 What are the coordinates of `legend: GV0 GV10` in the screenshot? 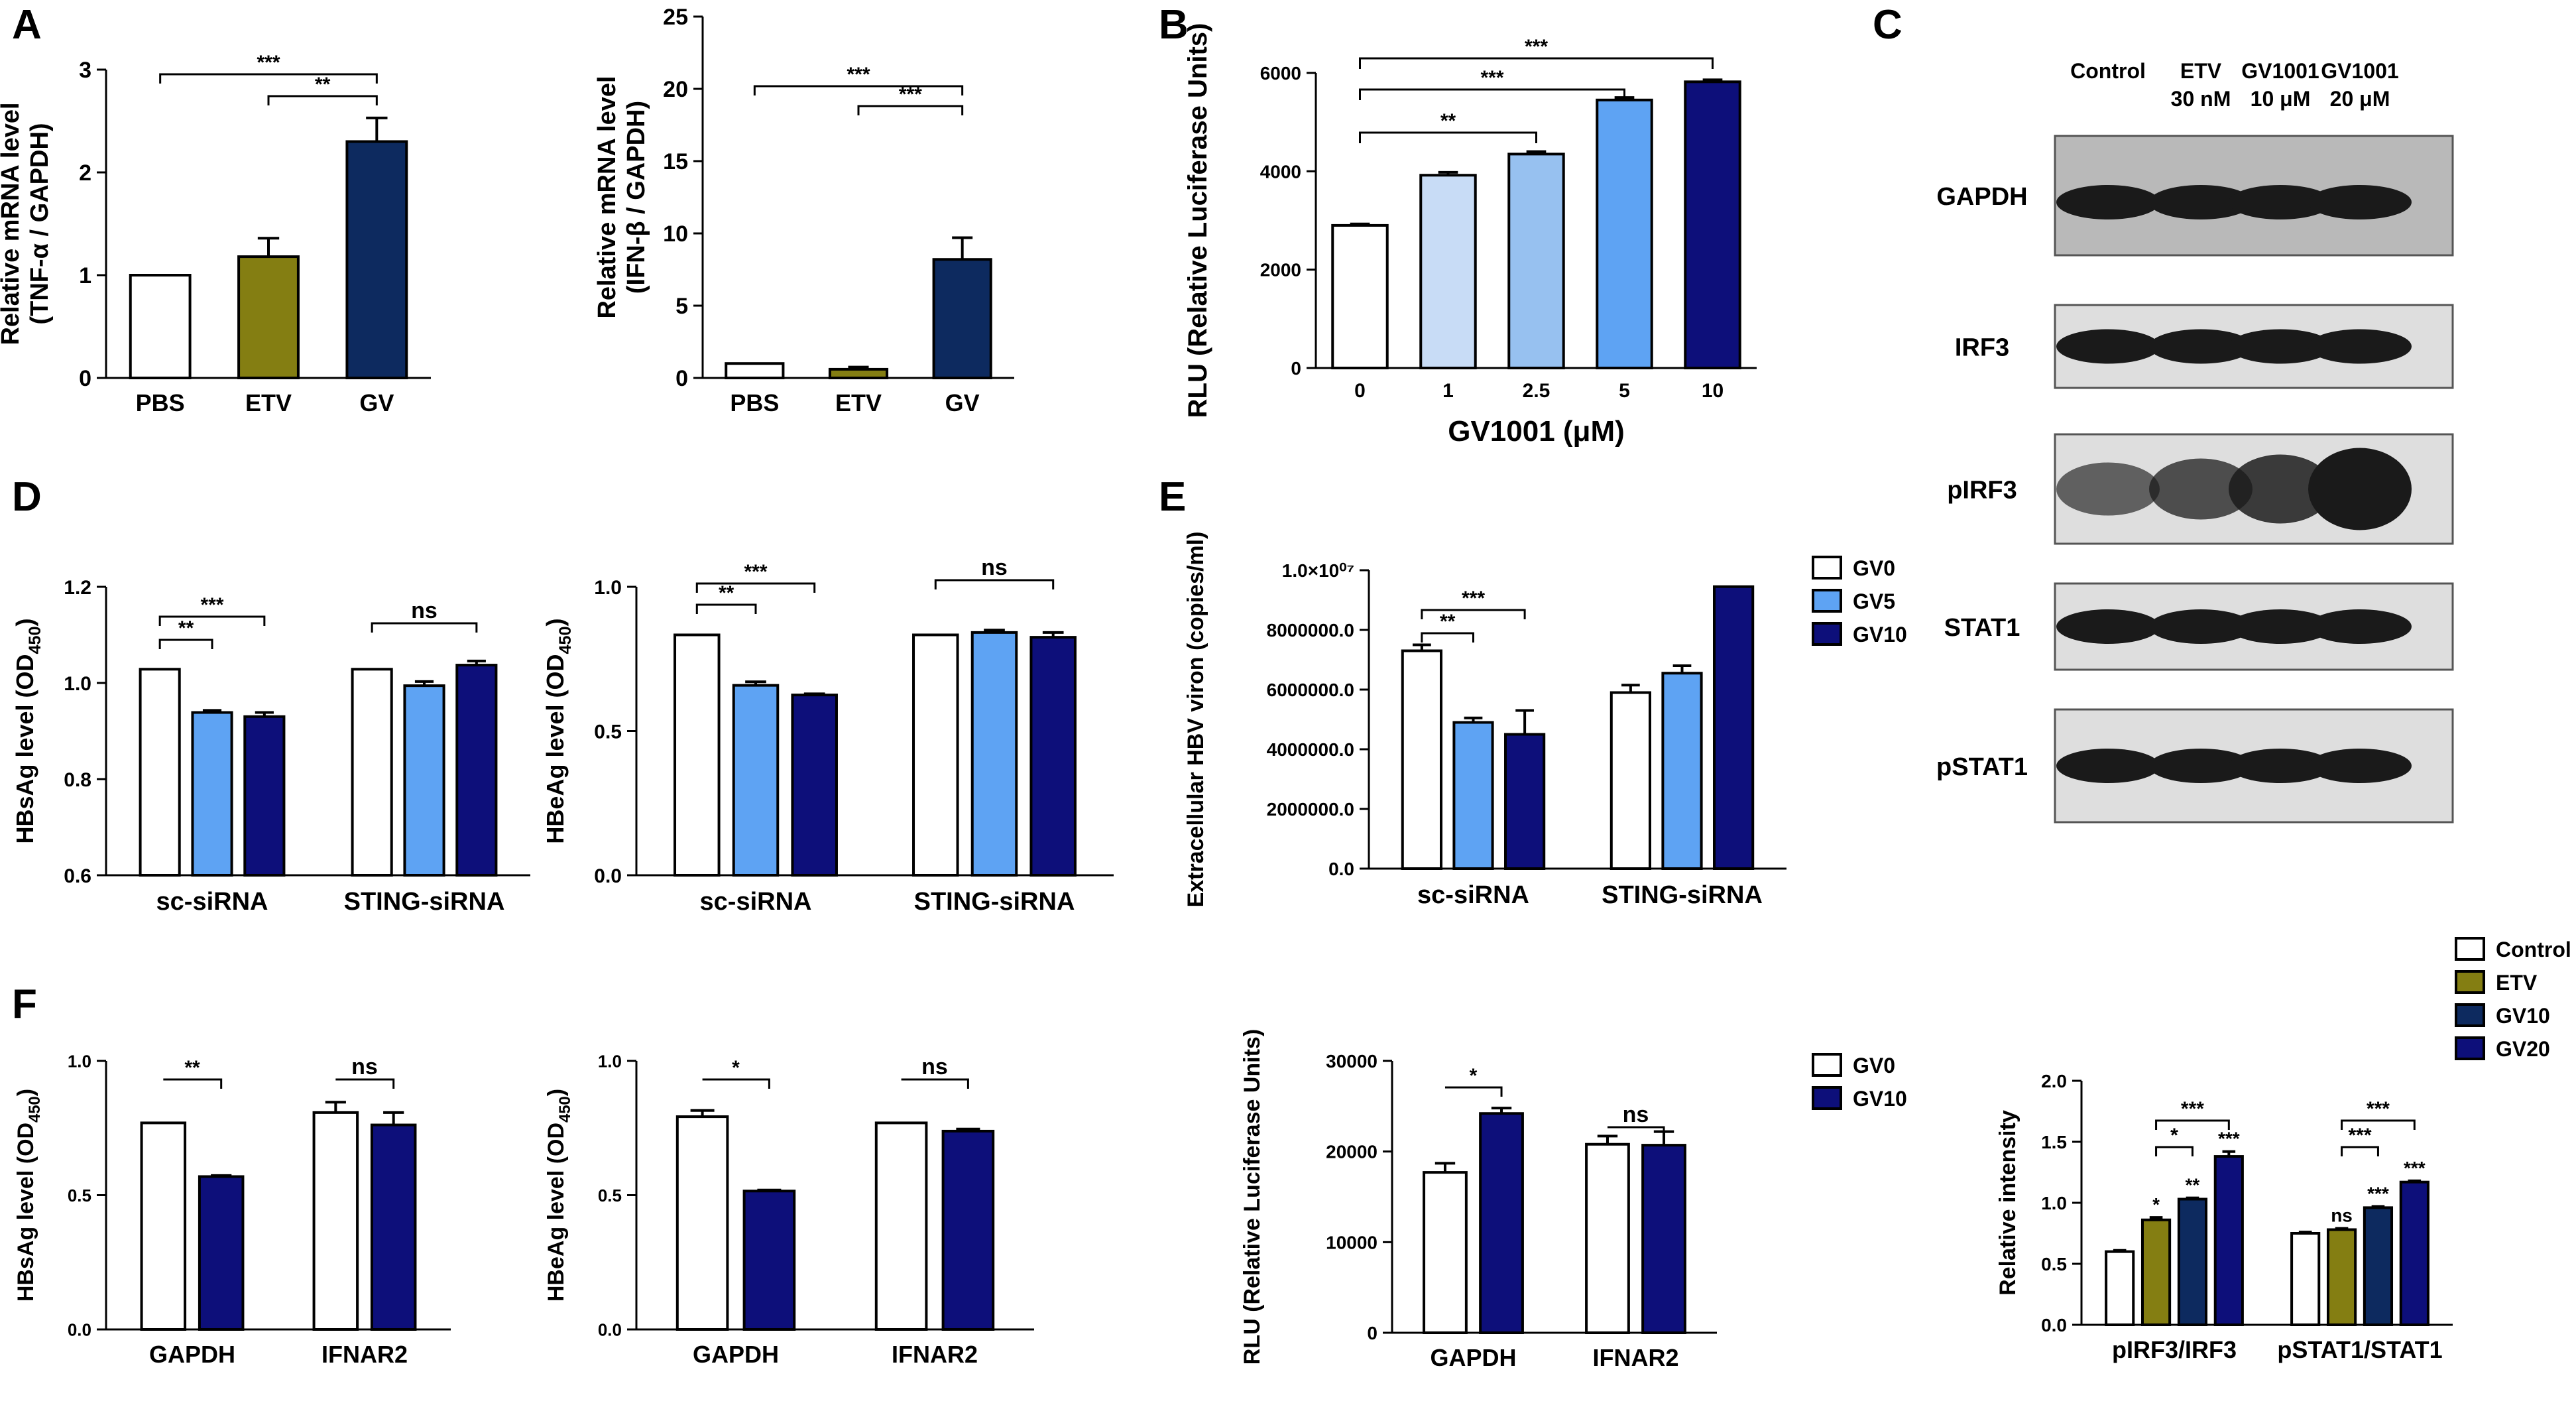 It's located at (1860, 1082).